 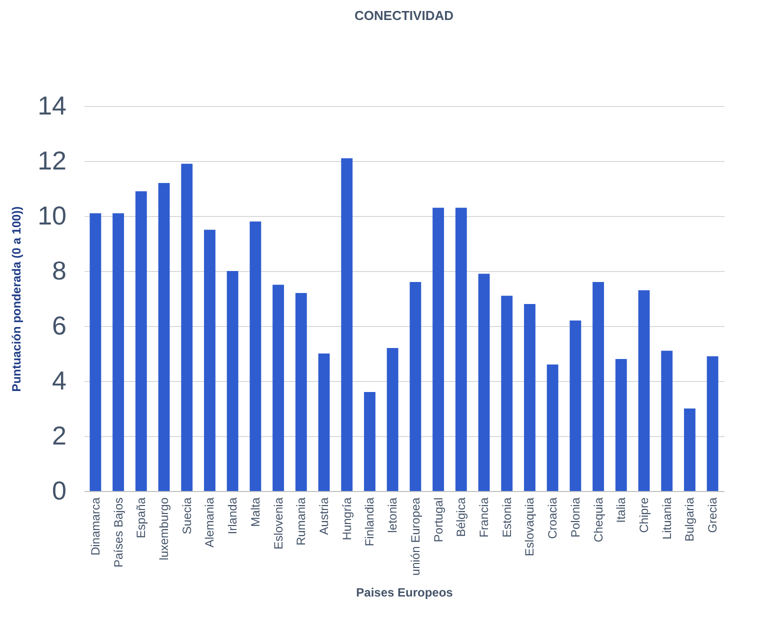 I want to click on x-tick-label: Polonia, so click(x=575, y=517).